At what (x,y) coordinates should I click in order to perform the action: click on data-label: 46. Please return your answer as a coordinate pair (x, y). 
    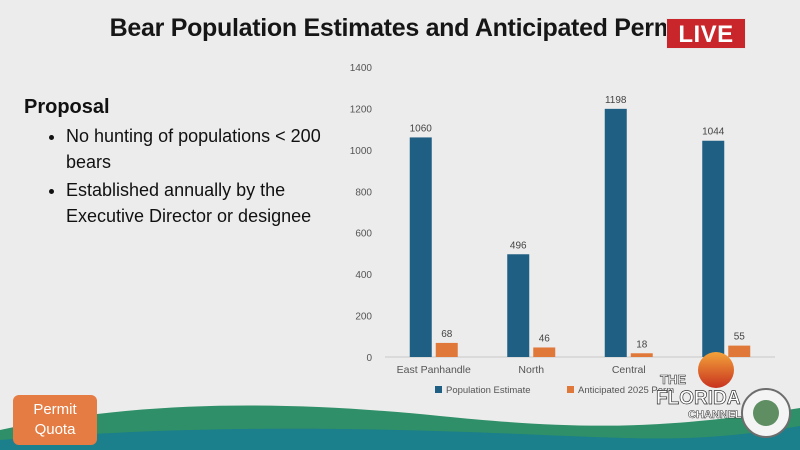
    Looking at the image, I should click on (545, 338).